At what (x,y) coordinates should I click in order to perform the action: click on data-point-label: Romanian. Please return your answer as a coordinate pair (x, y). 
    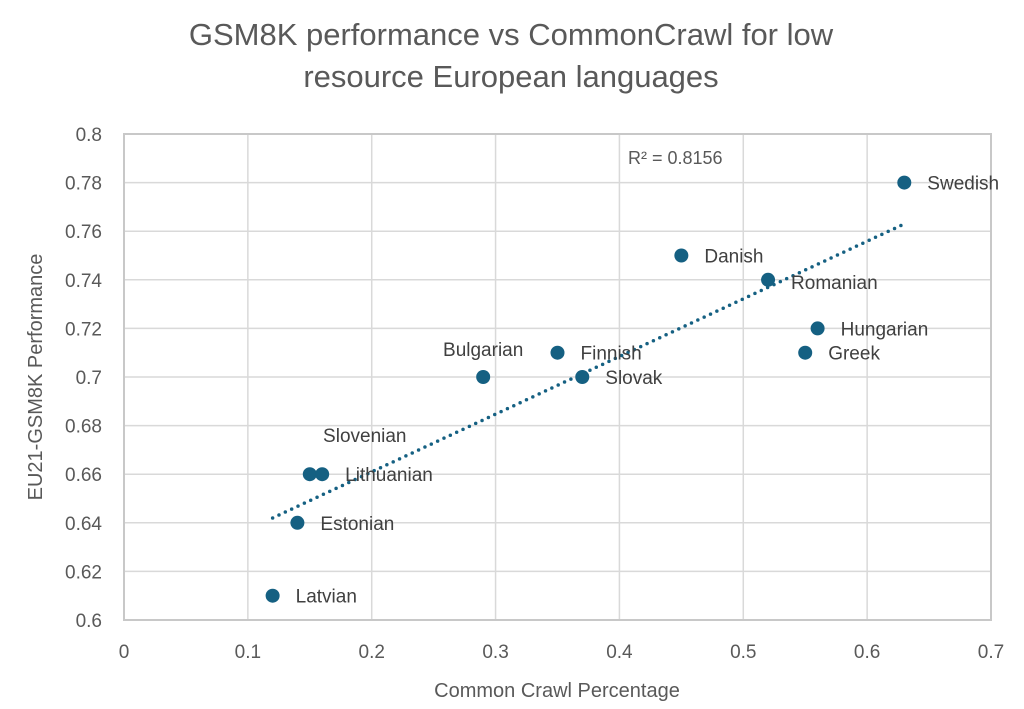
    Looking at the image, I should click on (834, 283).